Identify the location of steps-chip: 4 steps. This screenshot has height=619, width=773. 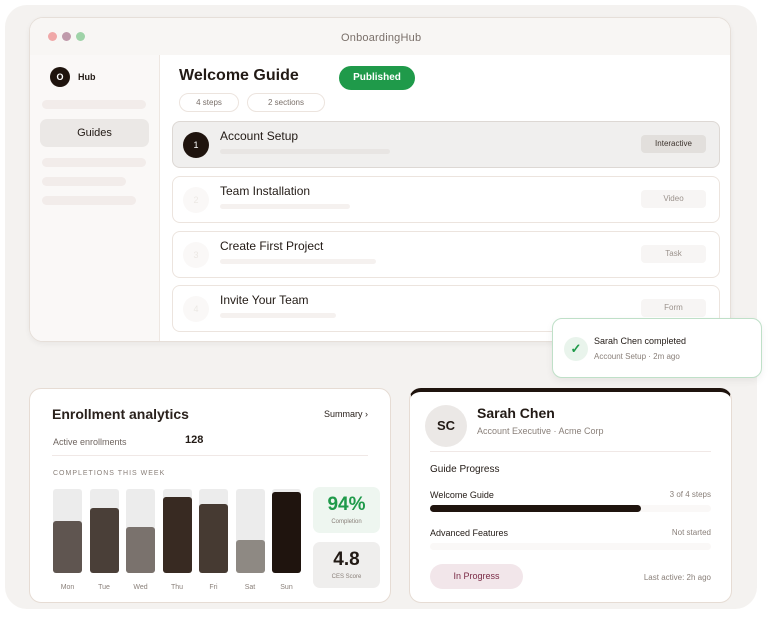
(209, 102).